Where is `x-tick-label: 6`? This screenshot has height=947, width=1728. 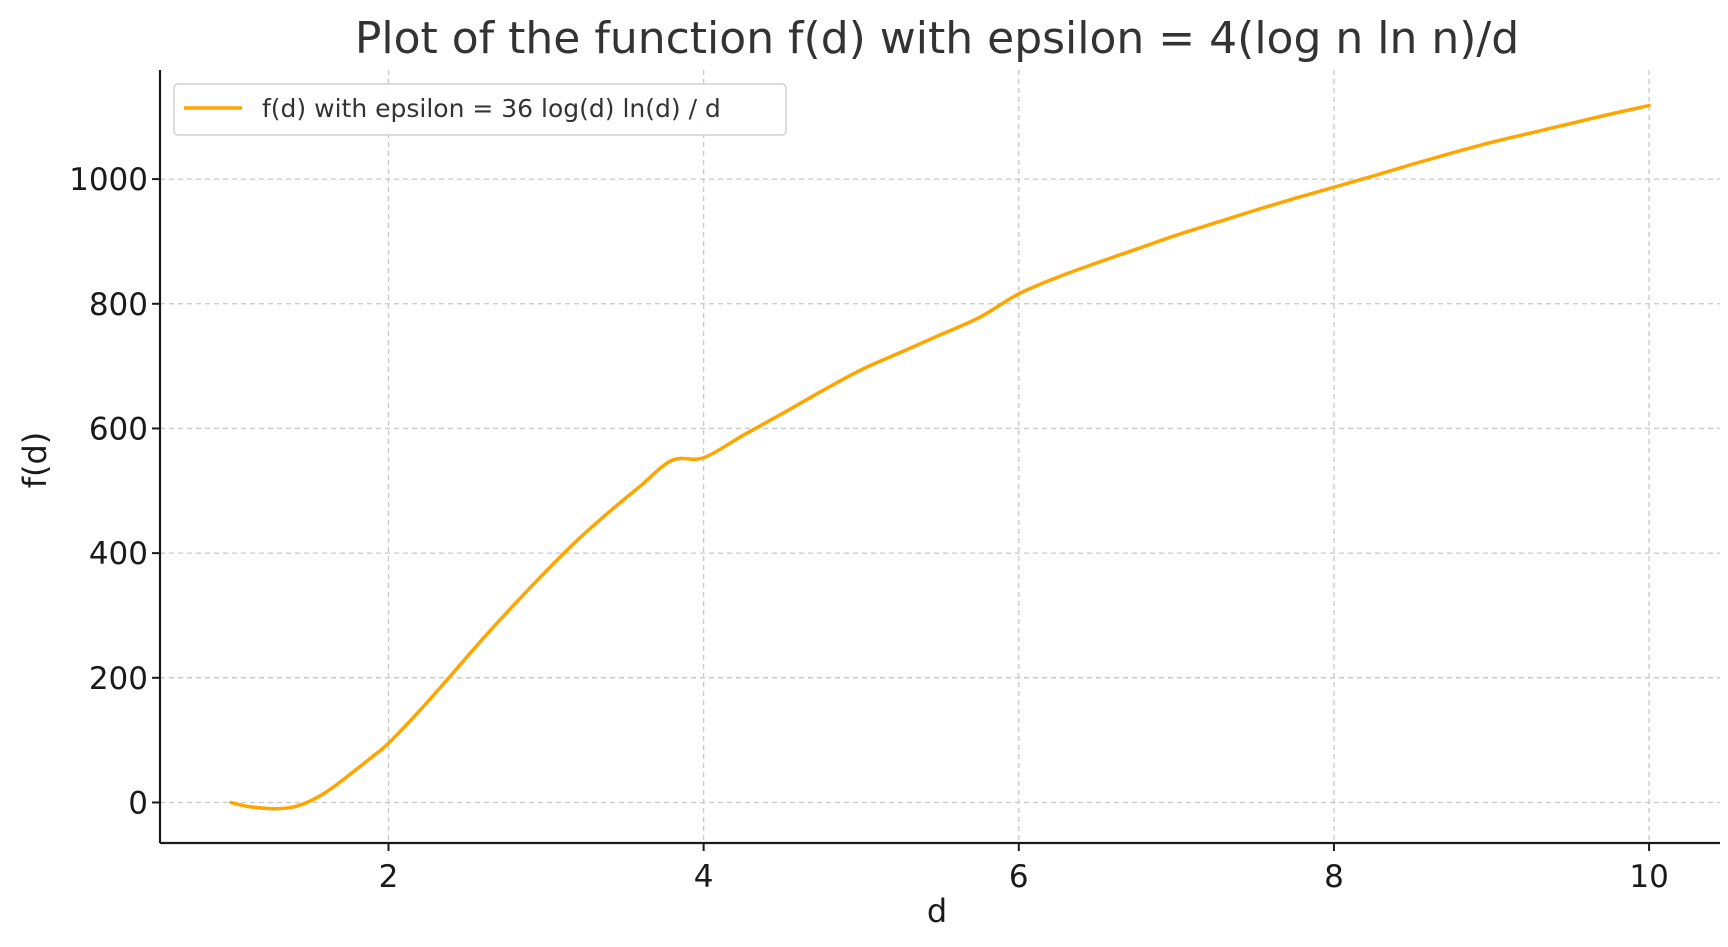 x-tick-label: 6 is located at coordinates (1019, 877).